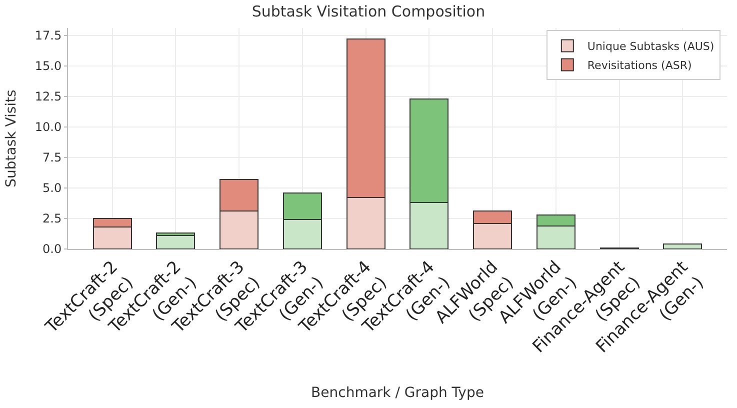 This screenshot has height=408, width=737. Describe the element at coordinates (48, 127) in the screenshot. I see `y-tick-label: 10.0` at that location.